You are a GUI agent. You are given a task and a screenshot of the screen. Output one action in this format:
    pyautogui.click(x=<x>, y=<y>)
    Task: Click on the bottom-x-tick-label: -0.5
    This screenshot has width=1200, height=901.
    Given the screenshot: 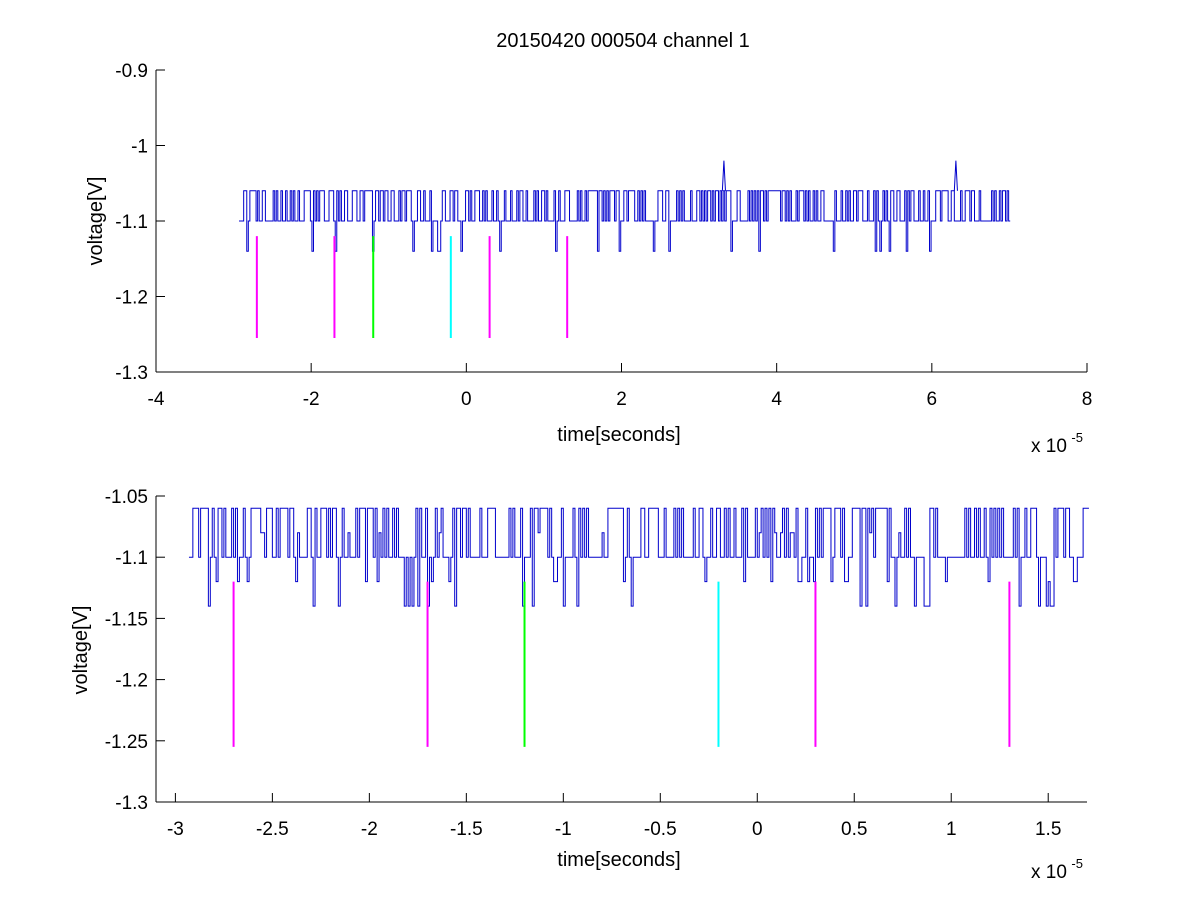 What is the action you would take?
    pyautogui.click(x=660, y=829)
    